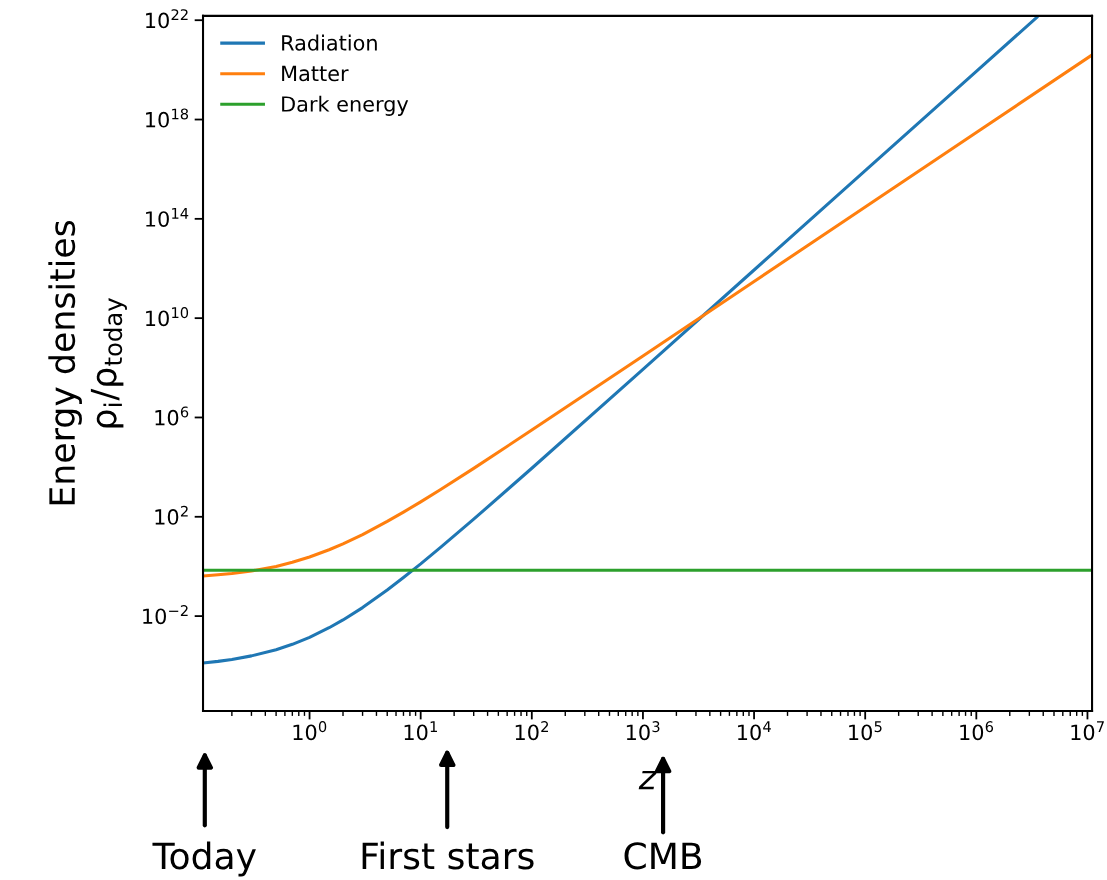 This screenshot has width=1107, height=880. What do you see at coordinates (165, 615) in the screenshot?
I see `y-tick-label: 10$^{−2}$` at bounding box center [165, 615].